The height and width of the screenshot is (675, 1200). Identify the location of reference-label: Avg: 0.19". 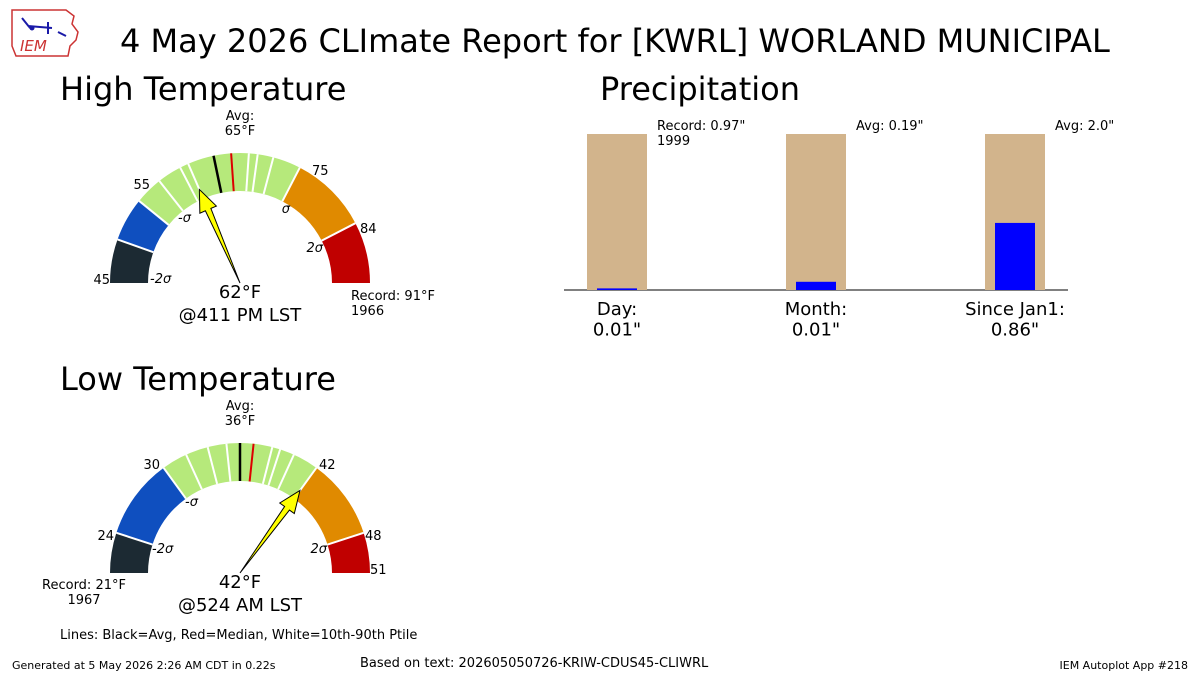
(890, 126).